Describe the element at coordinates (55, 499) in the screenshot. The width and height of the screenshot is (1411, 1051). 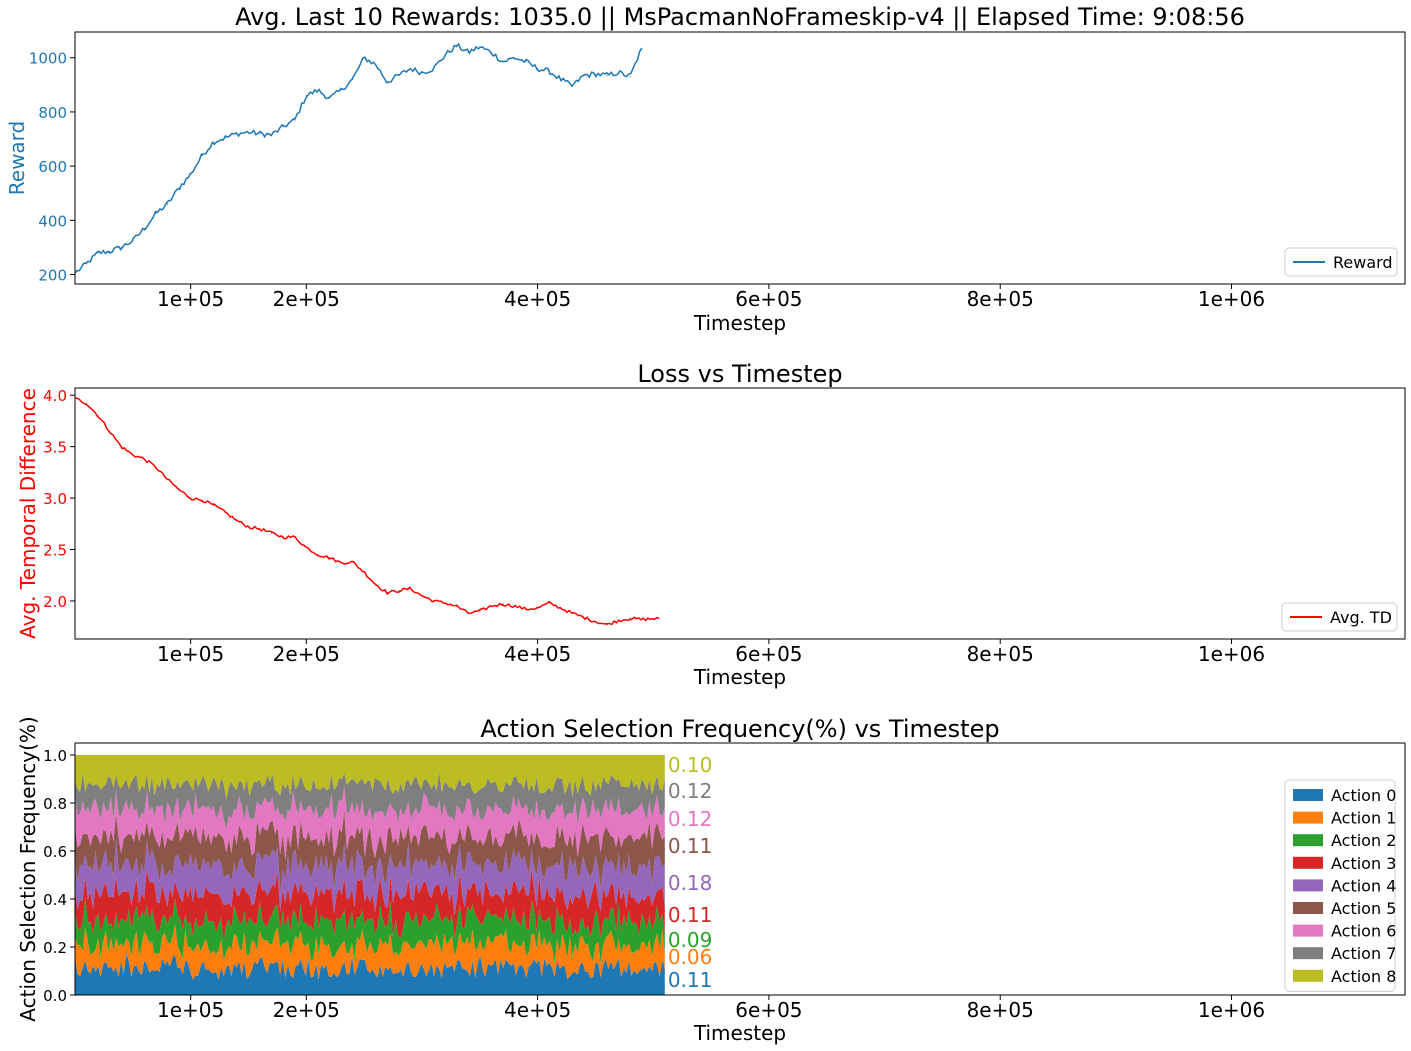
I see `y-tick-label: 3.0` at that location.